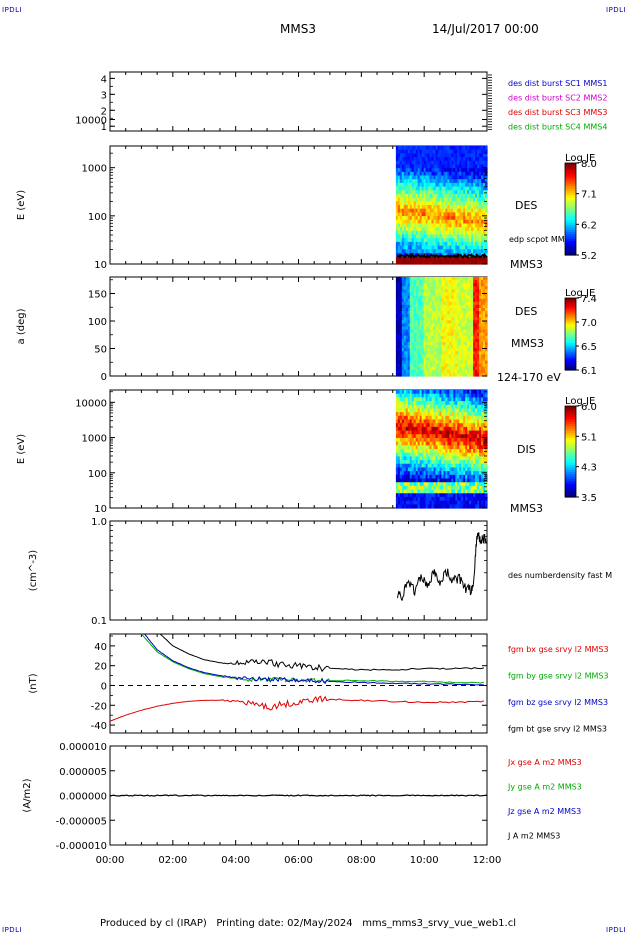  Describe the element at coordinates (589, 195) in the screenshot. I see `p2-colorbar-tick-label: 7.1` at that location.